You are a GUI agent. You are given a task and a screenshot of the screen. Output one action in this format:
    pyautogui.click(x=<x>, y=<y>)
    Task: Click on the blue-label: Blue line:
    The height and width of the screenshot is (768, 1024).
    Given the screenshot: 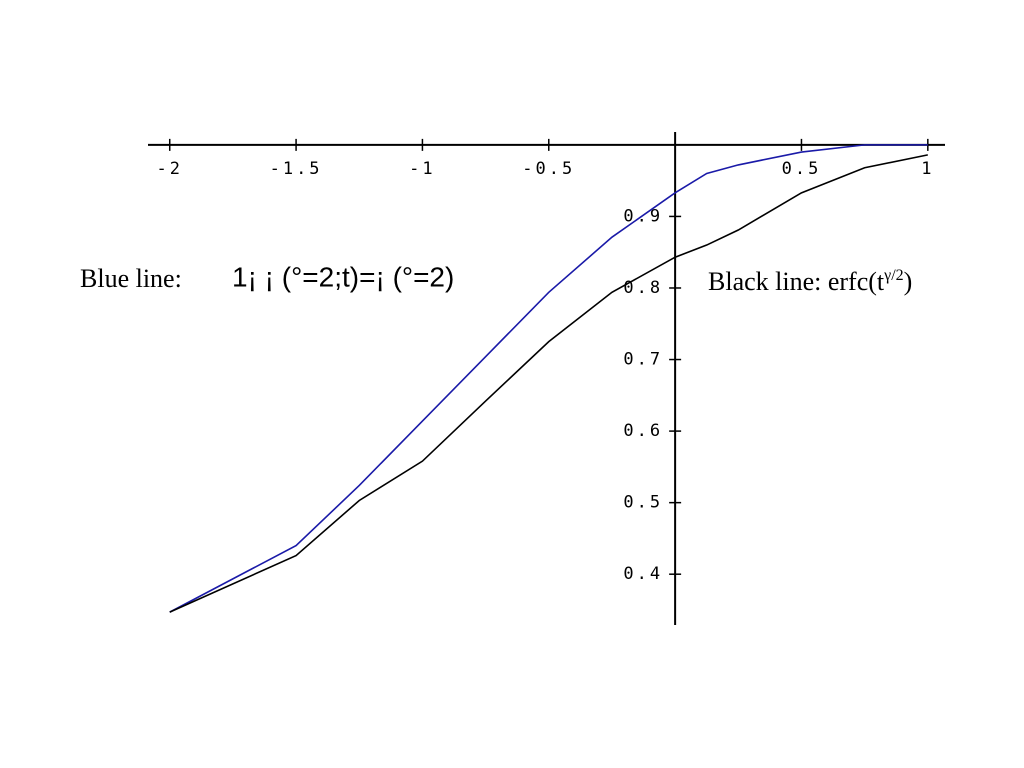 What is the action you would take?
    pyautogui.click(x=131, y=278)
    